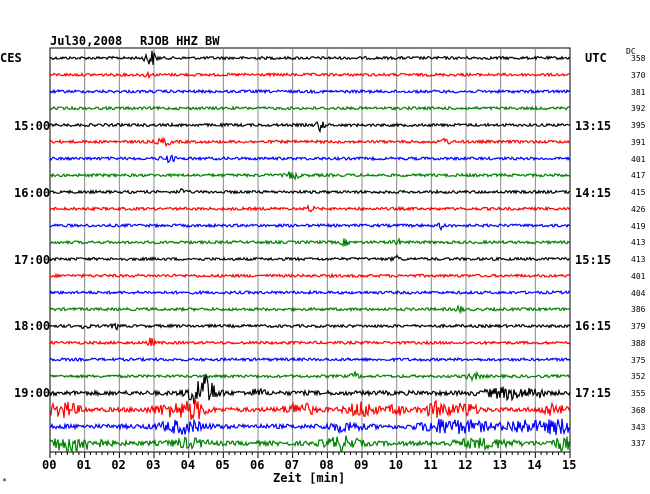 This screenshot has height=494, width=650. What do you see at coordinates (534, 465) in the screenshot?
I see `x-tick-label: 14` at bounding box center [534, 465].